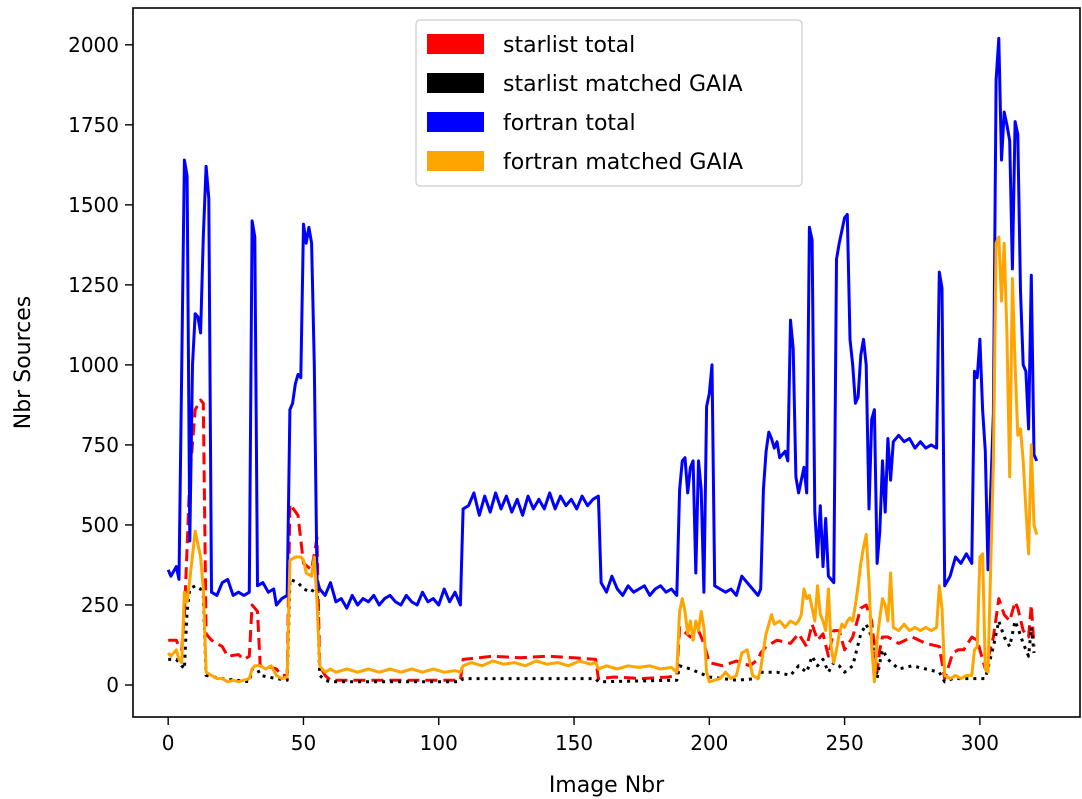 This screenshot has width=1082, height=799. What do you see at coordinates (168, 743) in the screenshot?
I see `x-tick-label: 0` at bounding box center [168, 743].